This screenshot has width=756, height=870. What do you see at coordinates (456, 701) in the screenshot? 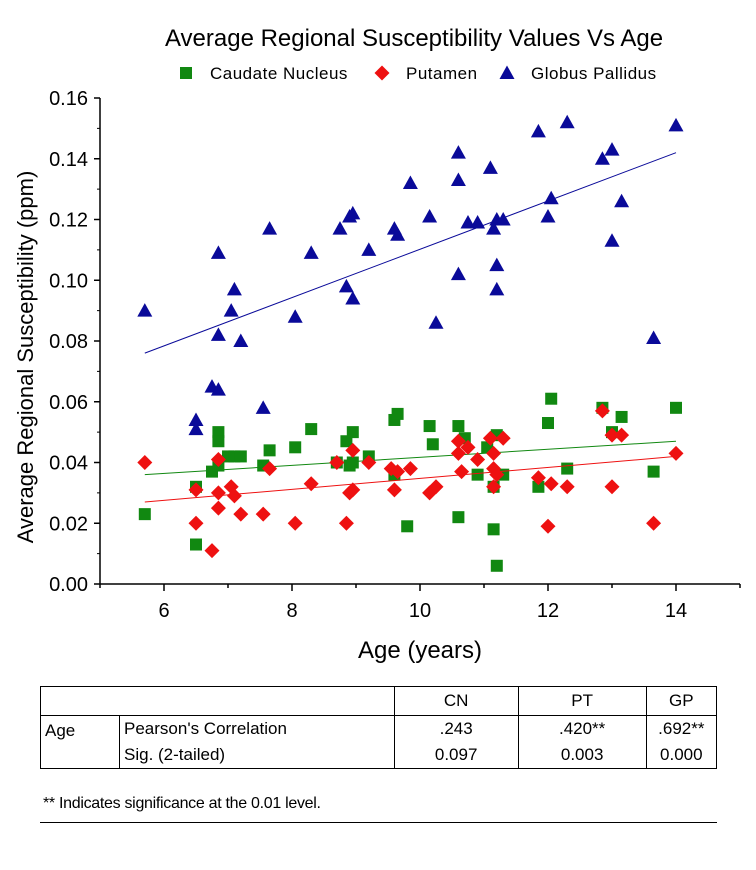
I see `table-header-cn: CN` at bounding box center [456, 701].